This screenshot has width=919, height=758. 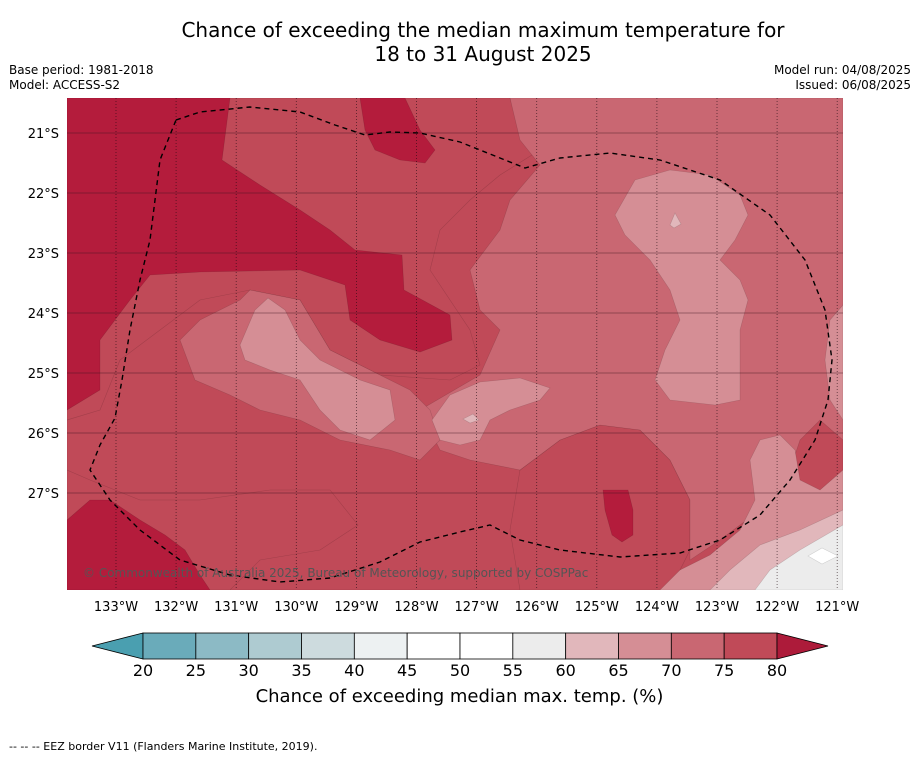 What do you see at coordinates (681, 287) in the screenshot?
I see `region-60-65-northeast` at bounding box center [681, 287].